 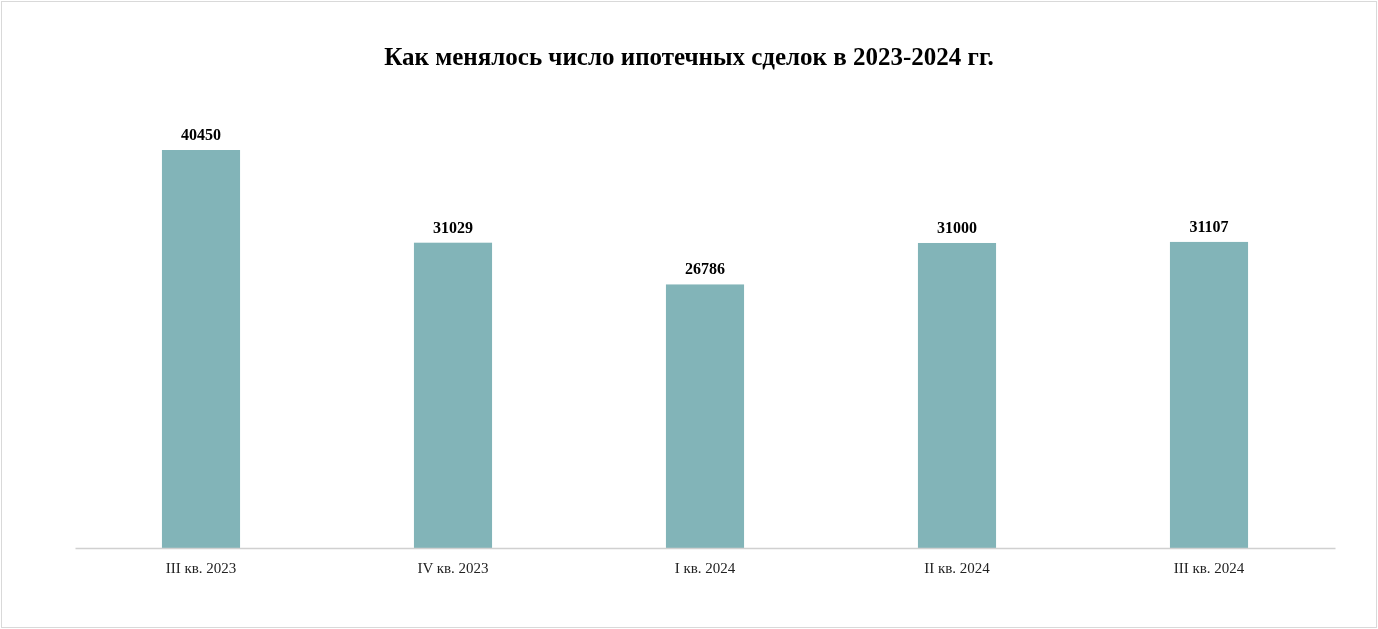 What do you see at coordinates (201, 134) in the screenshot?
I see `data-label: 40450` at bounding box center [201, 134].